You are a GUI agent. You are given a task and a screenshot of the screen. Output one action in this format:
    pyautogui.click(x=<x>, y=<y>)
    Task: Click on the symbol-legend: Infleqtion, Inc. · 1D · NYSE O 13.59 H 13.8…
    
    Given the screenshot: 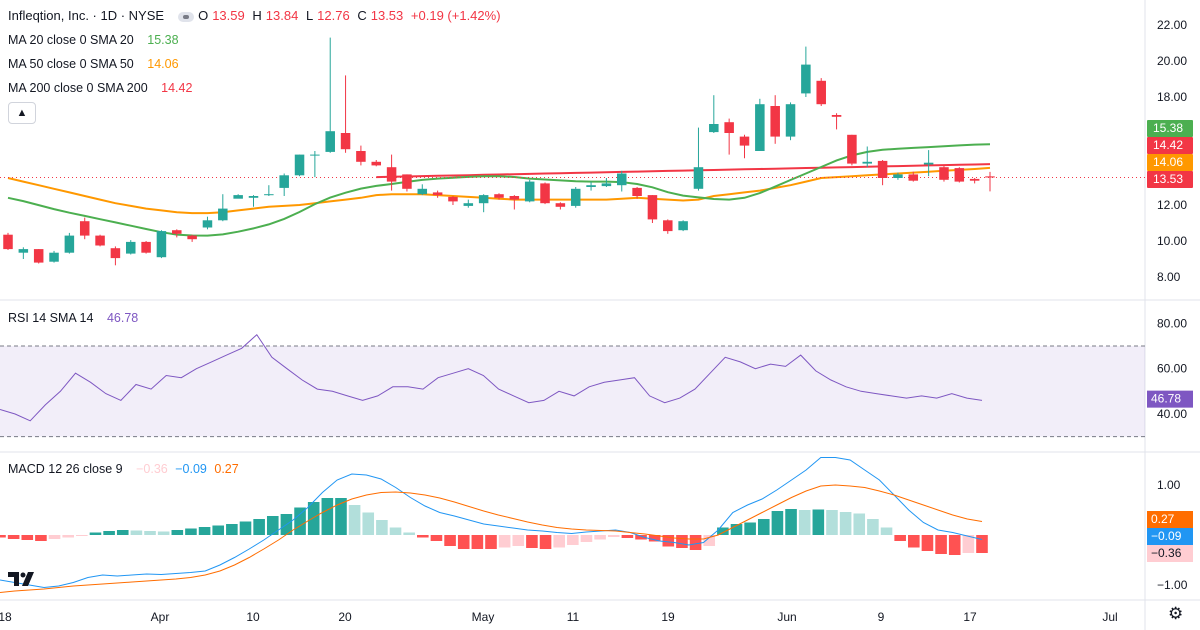 What is the action you would take?
    pyautogui.click(x=258, y=15)
    